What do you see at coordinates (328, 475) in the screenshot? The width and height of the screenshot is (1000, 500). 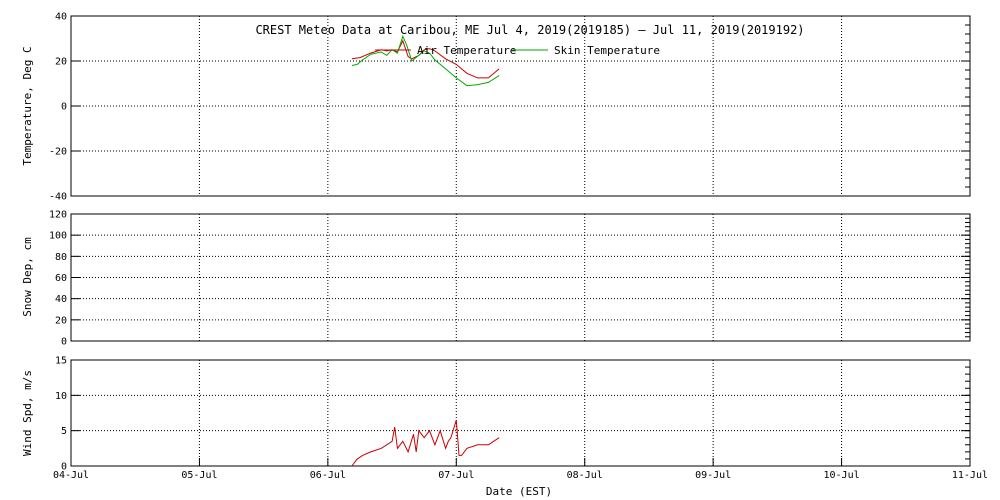 I see `x-tick-label: 06-Jul` at bounding box center [328, 475].